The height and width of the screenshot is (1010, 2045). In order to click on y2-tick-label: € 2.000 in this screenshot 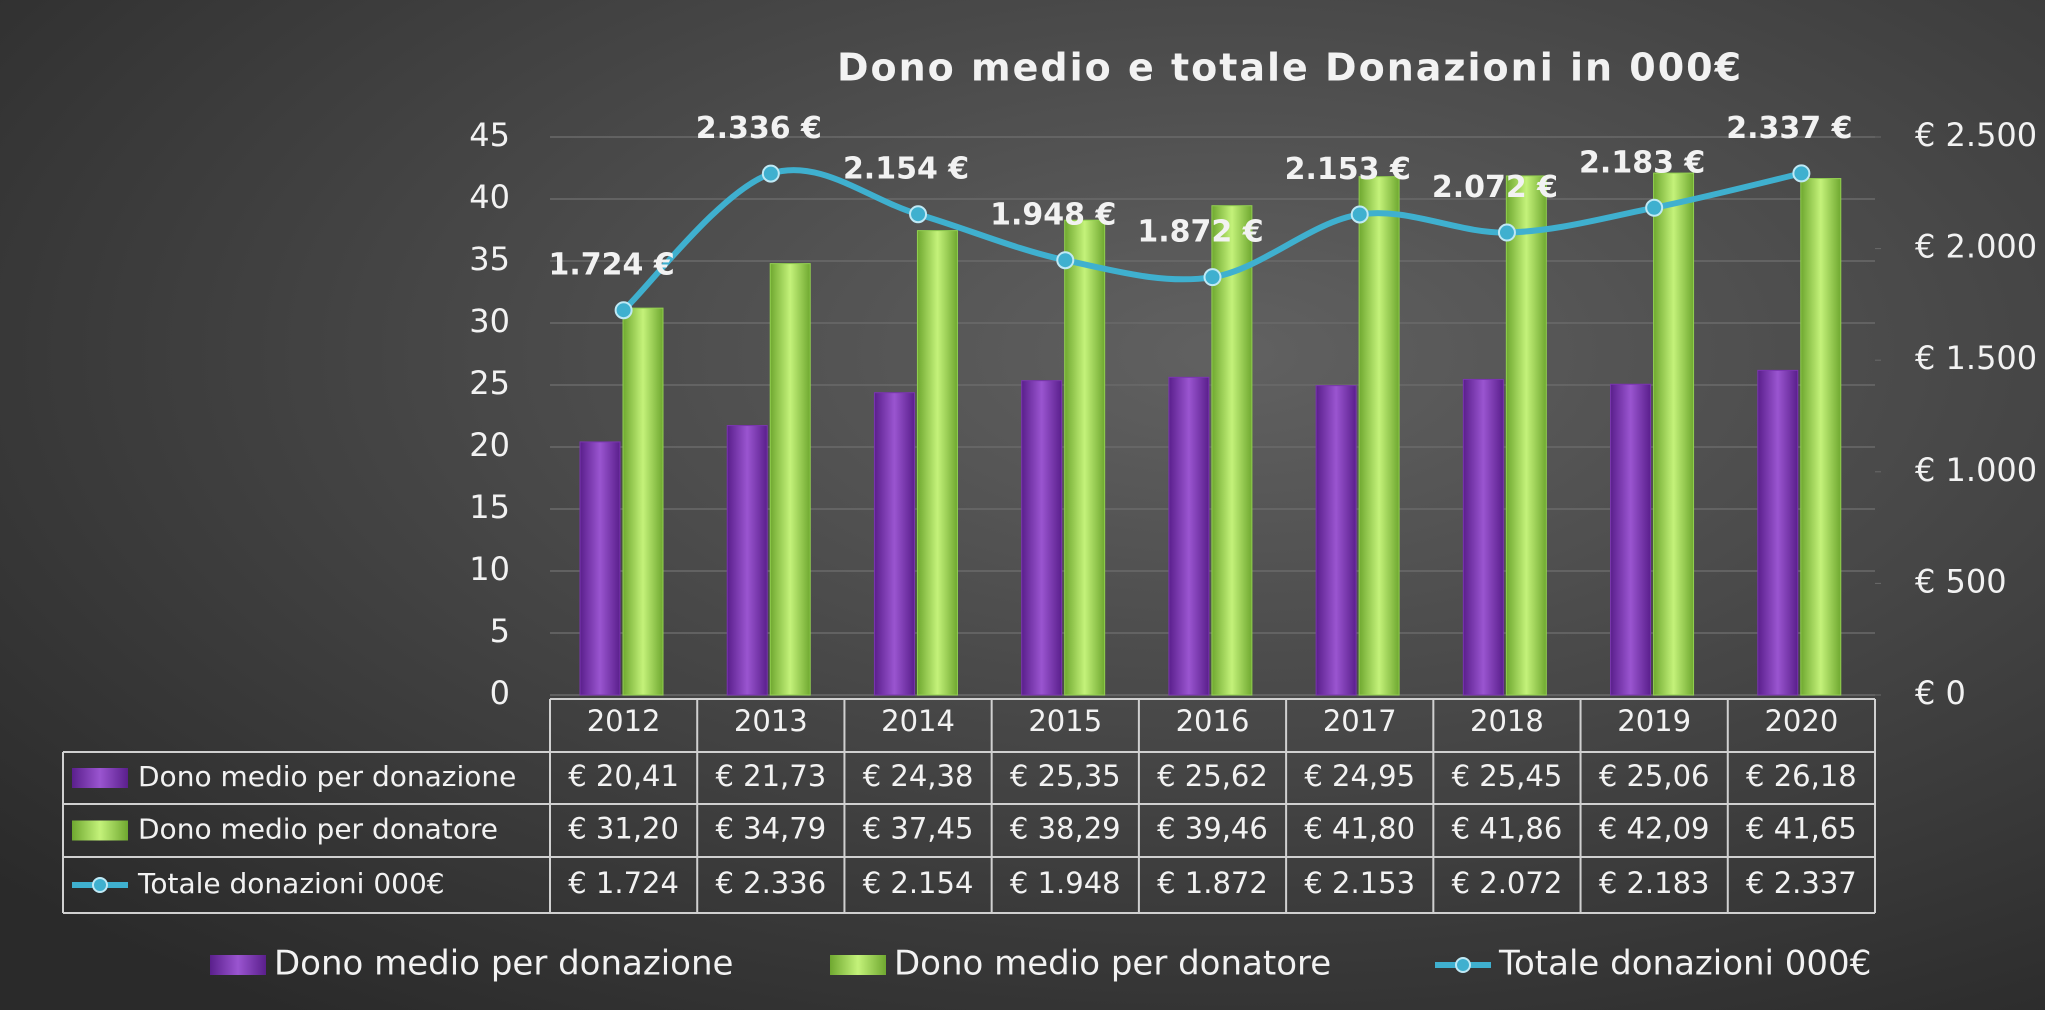, I will do `click(1976, 247)`.